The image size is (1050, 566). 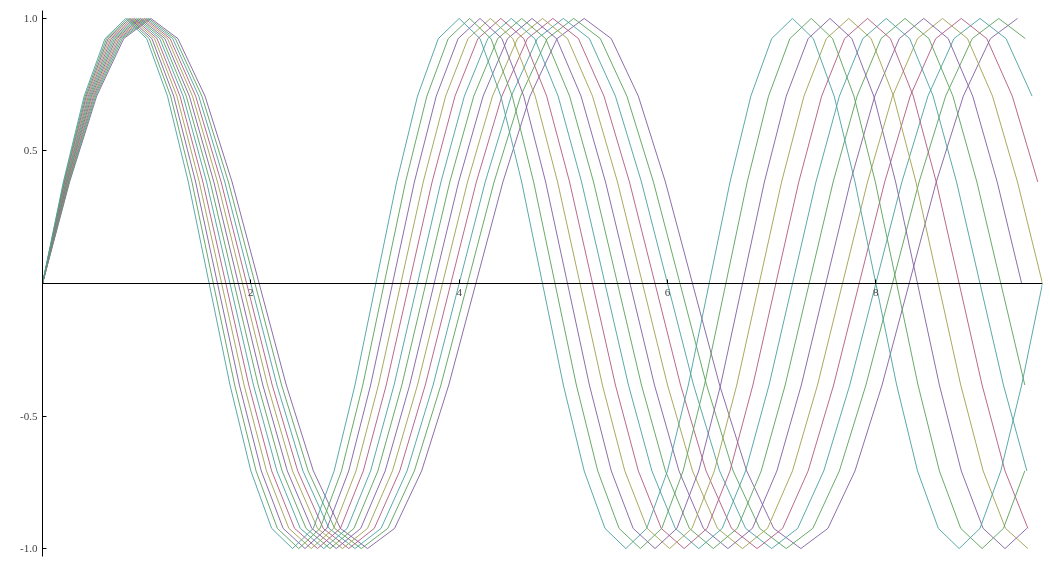 I want to click on y-tick-label: 0.5, so click(x=30, y=150).